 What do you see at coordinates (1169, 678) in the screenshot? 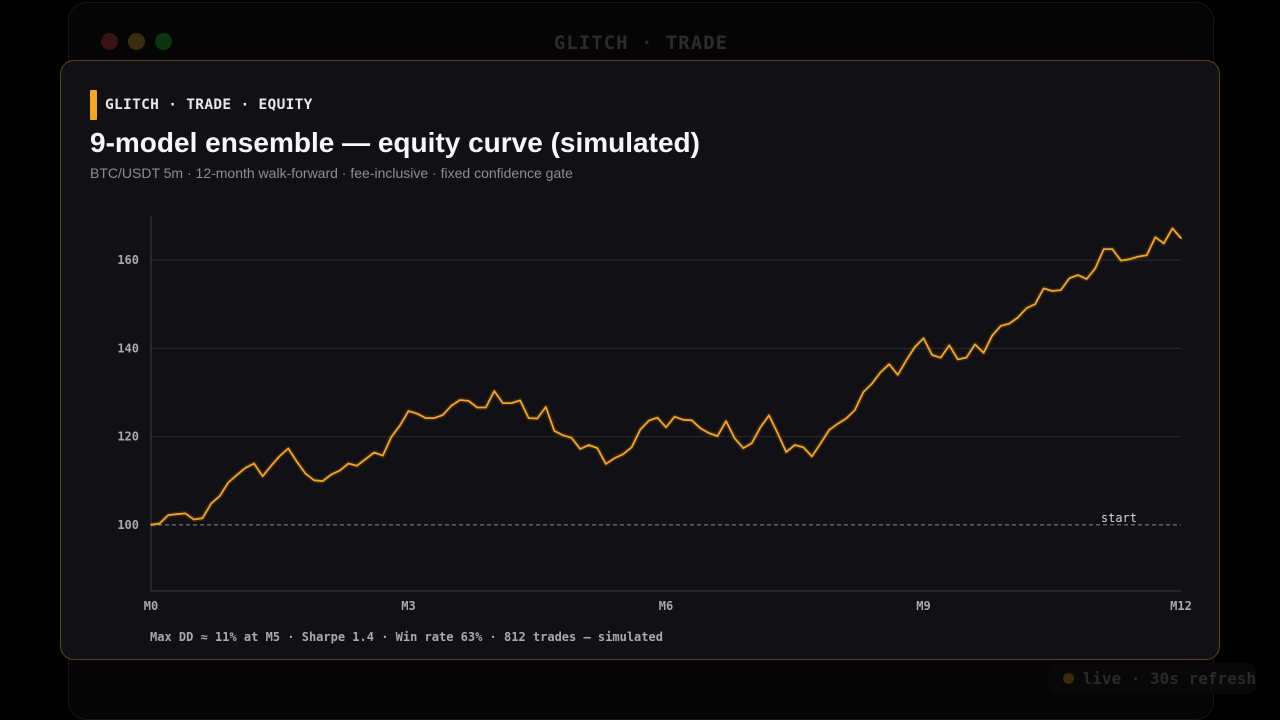
I see `live-status-label: live · 30s refresh` at bounding box center [1169, 678].